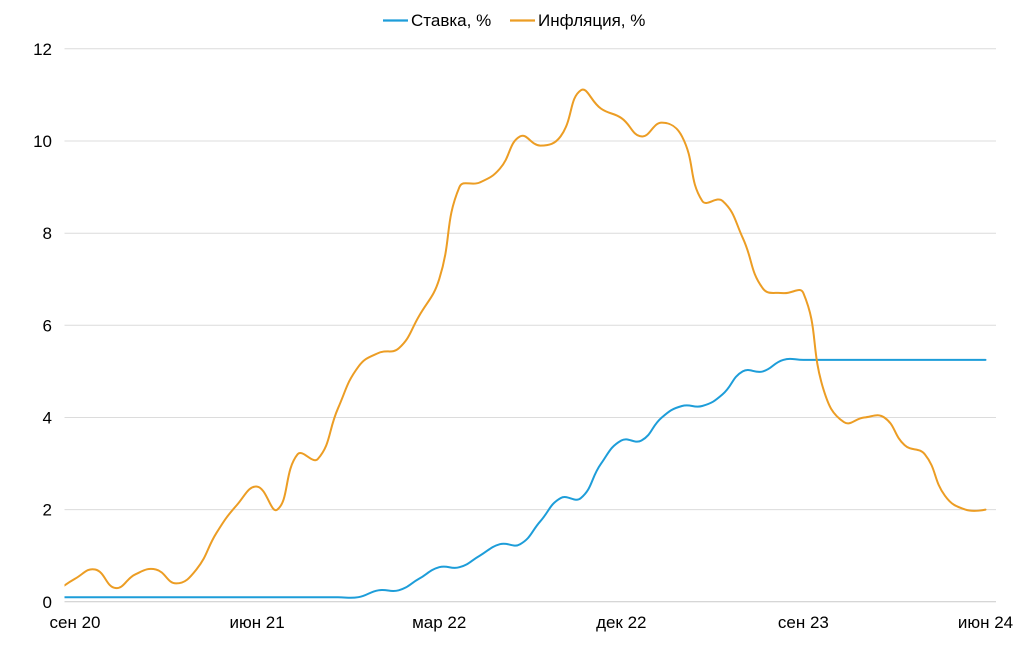 The width and height of the screenshot is (1024, 645). Describe the element at coordinates (451, 20) in the screenshot. I see `svg-text: Ставка, %` at that location.